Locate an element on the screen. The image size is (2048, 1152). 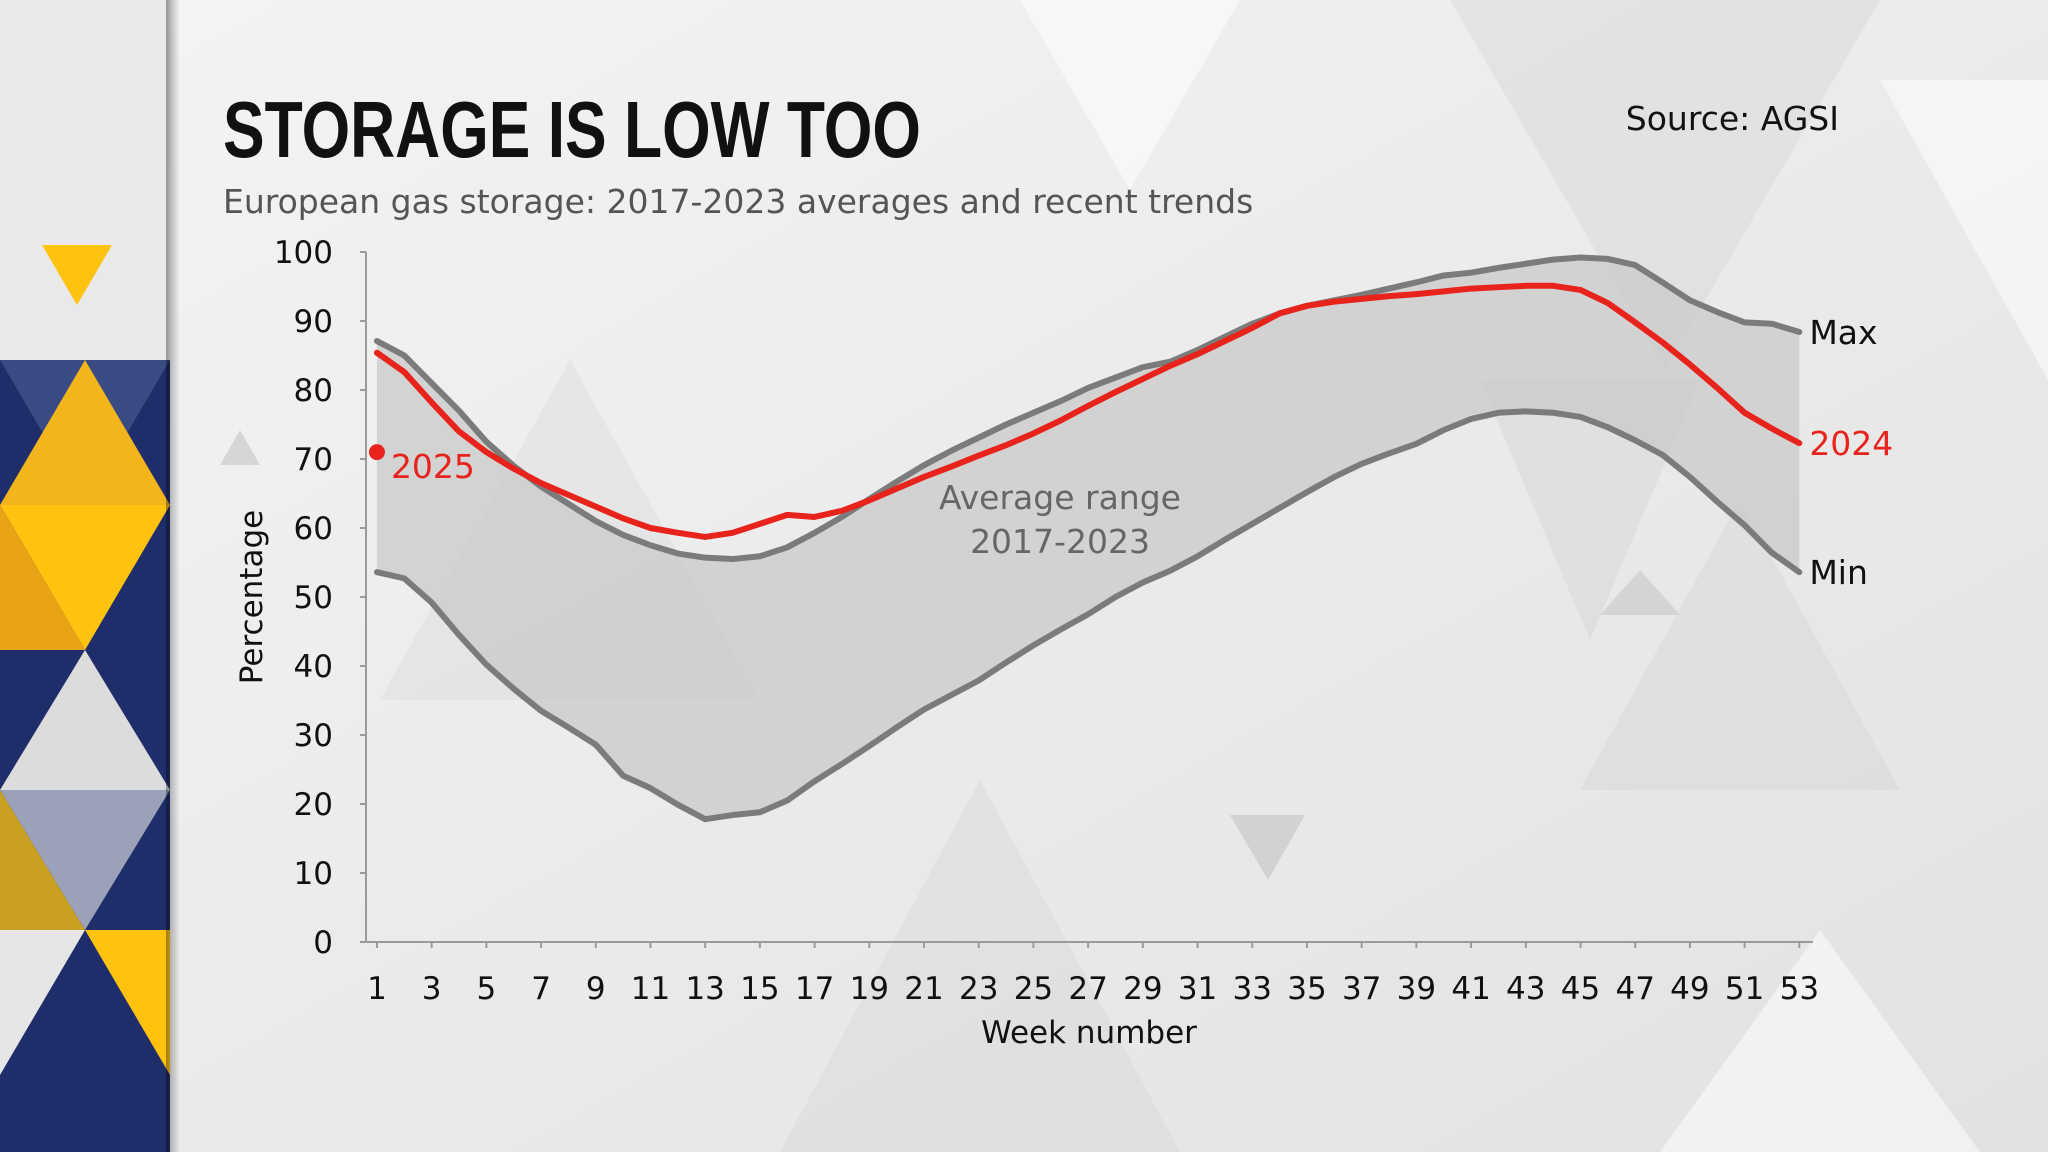
x-tick-label: 29 is located at coordinates (1142, 989).